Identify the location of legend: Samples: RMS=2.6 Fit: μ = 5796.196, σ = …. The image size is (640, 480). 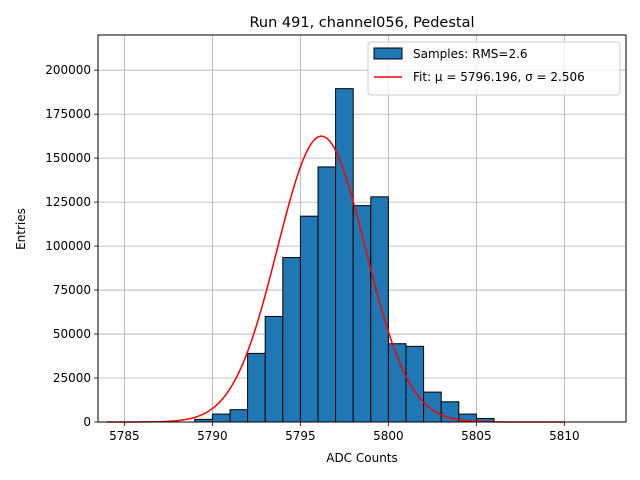
(494, 68).